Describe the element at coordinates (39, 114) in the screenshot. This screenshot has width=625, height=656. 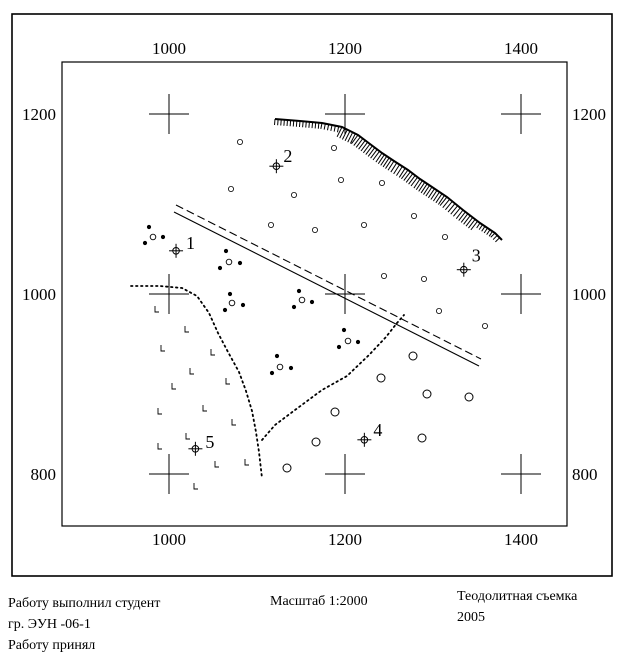
I see `left-tick-label-1200: 1200` at that location.